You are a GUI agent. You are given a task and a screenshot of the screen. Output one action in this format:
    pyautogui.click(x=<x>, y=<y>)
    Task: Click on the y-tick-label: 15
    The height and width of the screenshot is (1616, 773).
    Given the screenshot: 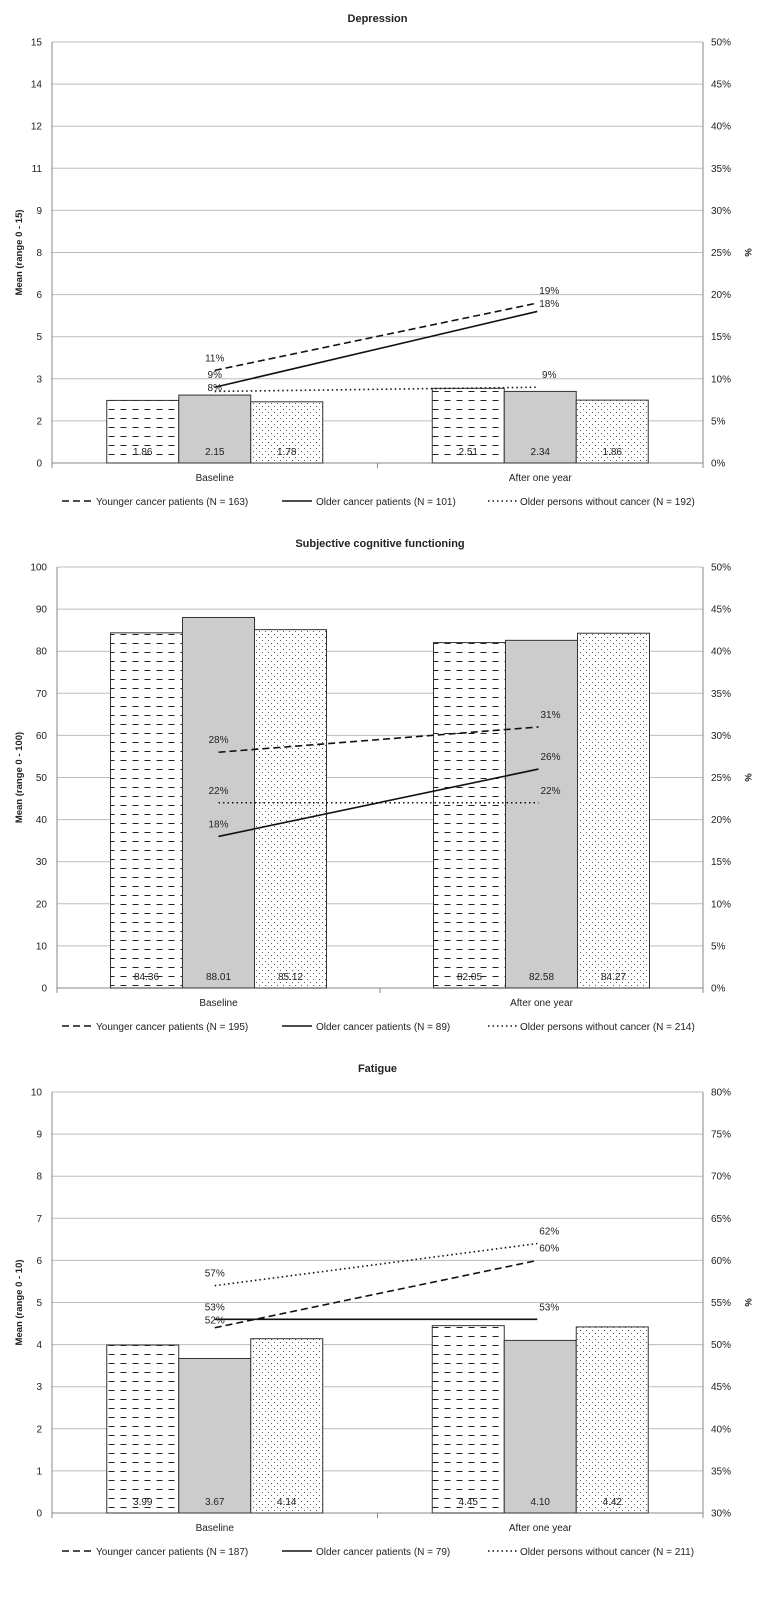 What is the action you would take?
    pyautogui.click(x=37, y=43)
    